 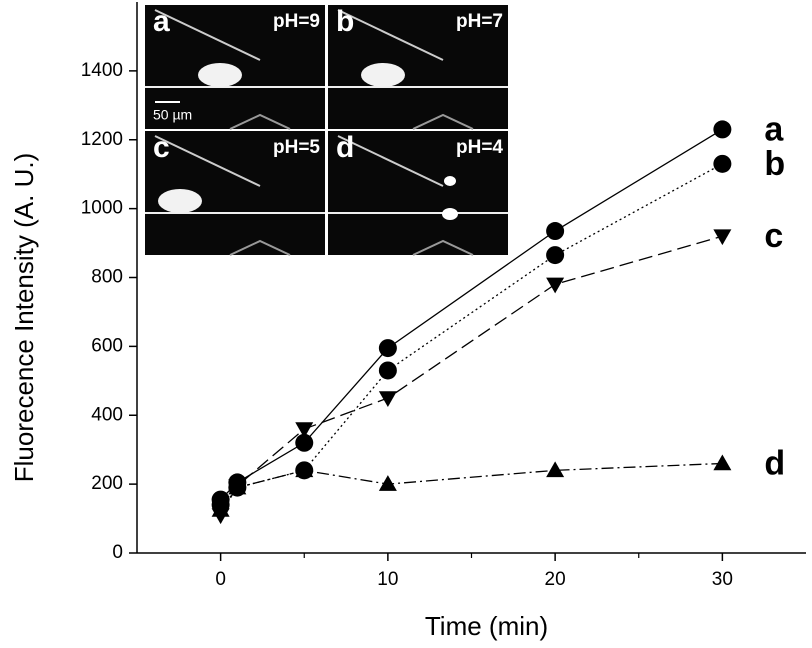 I want to click on inset-ph: pH=4, so click(x=479, y=147).